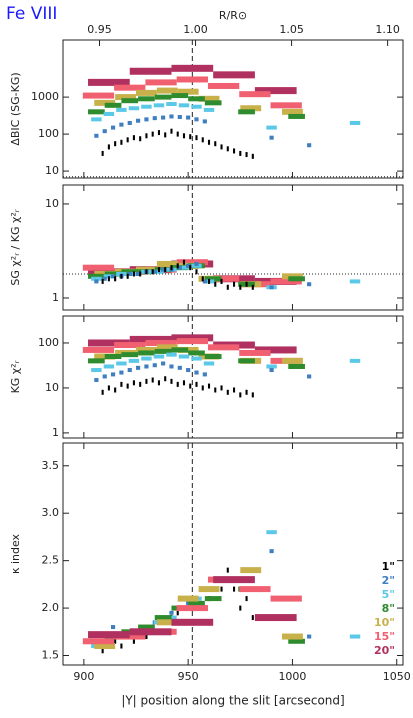 This screenshot has height=718, width=413. What do you see at coordinates (388, 594) in the screenshot?
I see `legend-entry: 5"` at bounding box center [388, 594].